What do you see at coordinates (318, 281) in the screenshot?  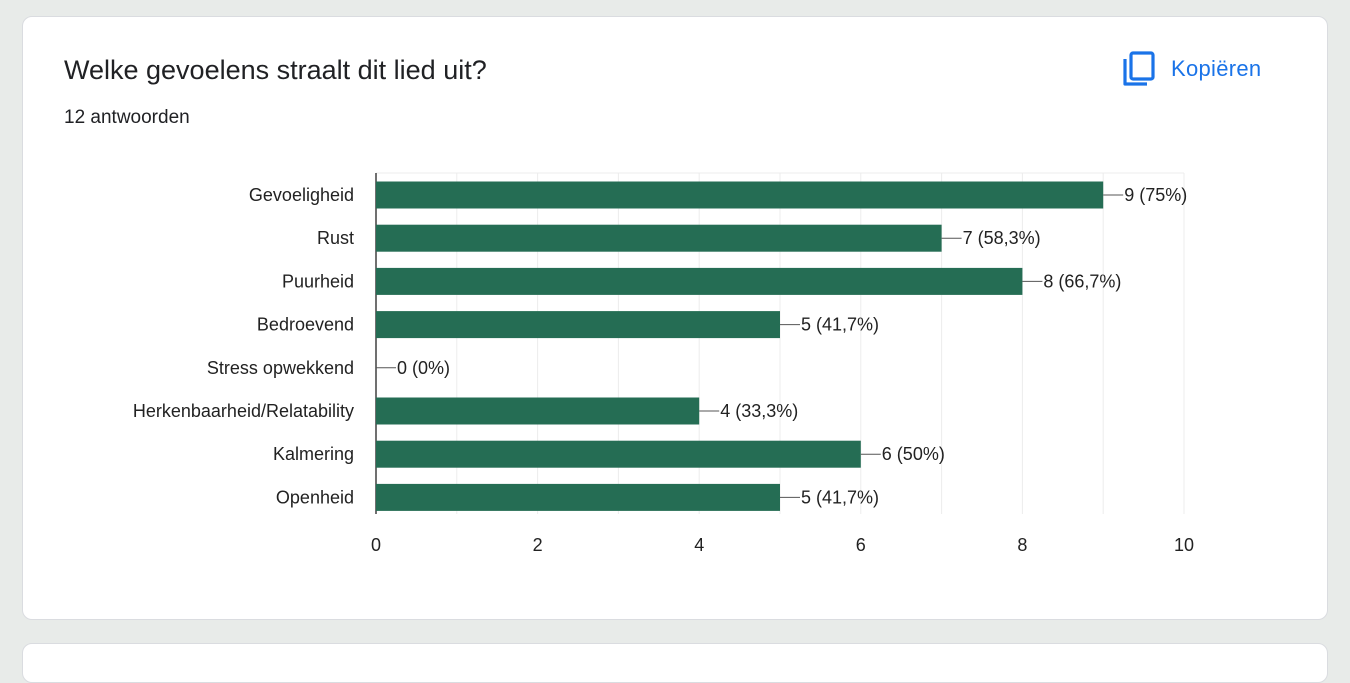 I see `category-label: Puurheid` at bounding box center [318, 281].